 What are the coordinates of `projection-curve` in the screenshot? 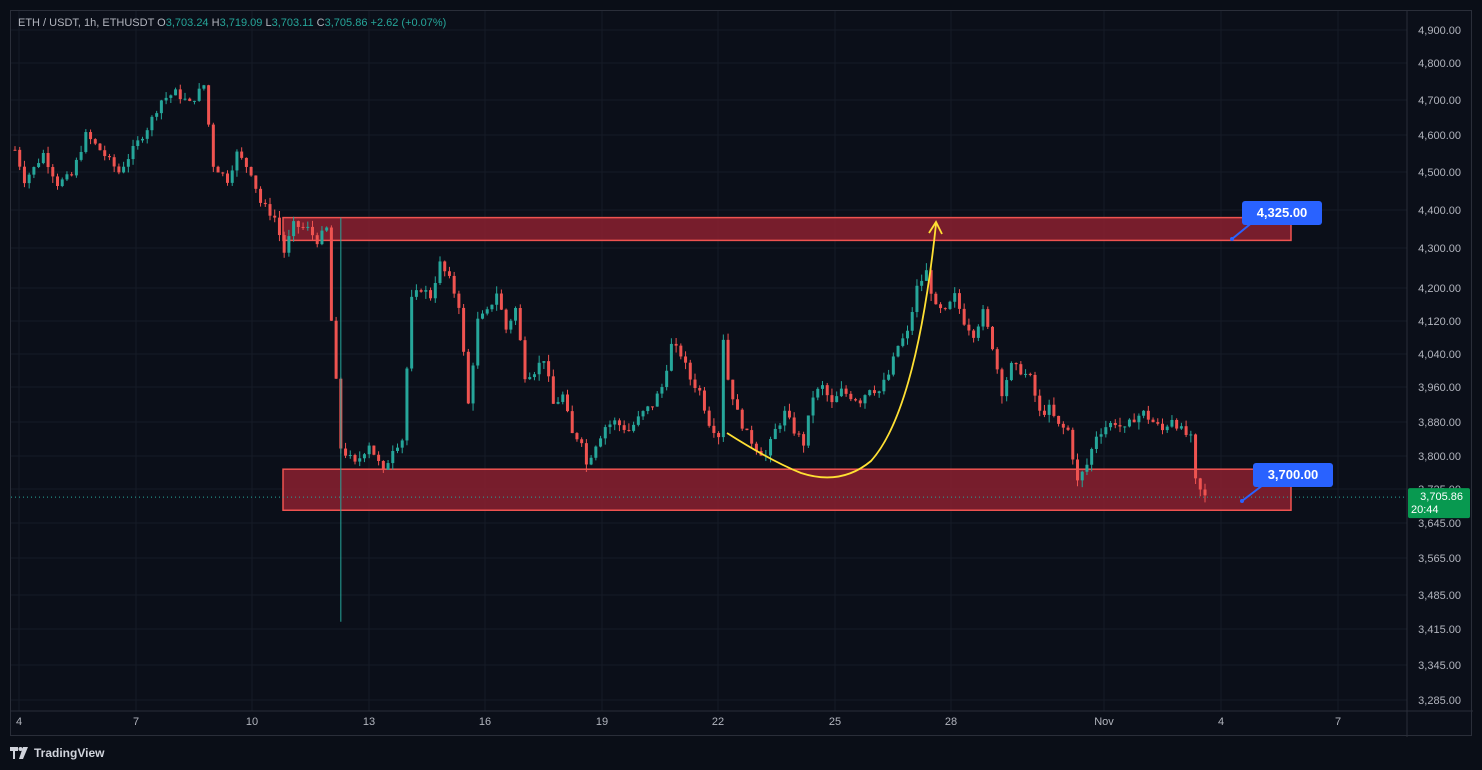 It's located at (831, 351).